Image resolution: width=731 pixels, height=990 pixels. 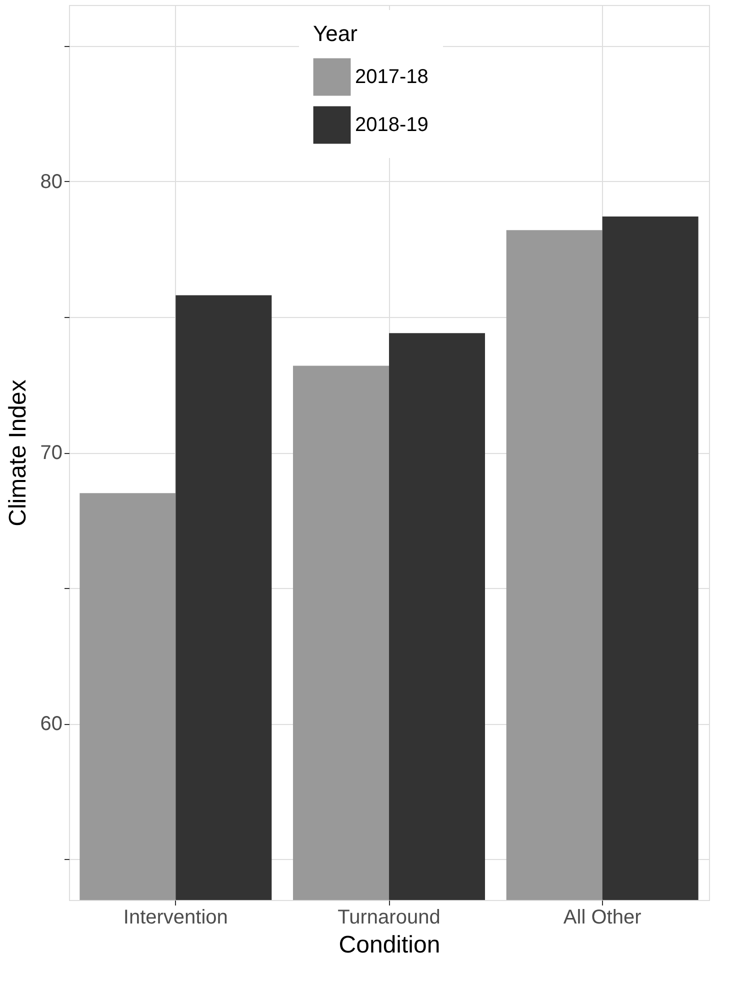 I want to click on legend-label: 2018-19, so click(x=391, y=125).